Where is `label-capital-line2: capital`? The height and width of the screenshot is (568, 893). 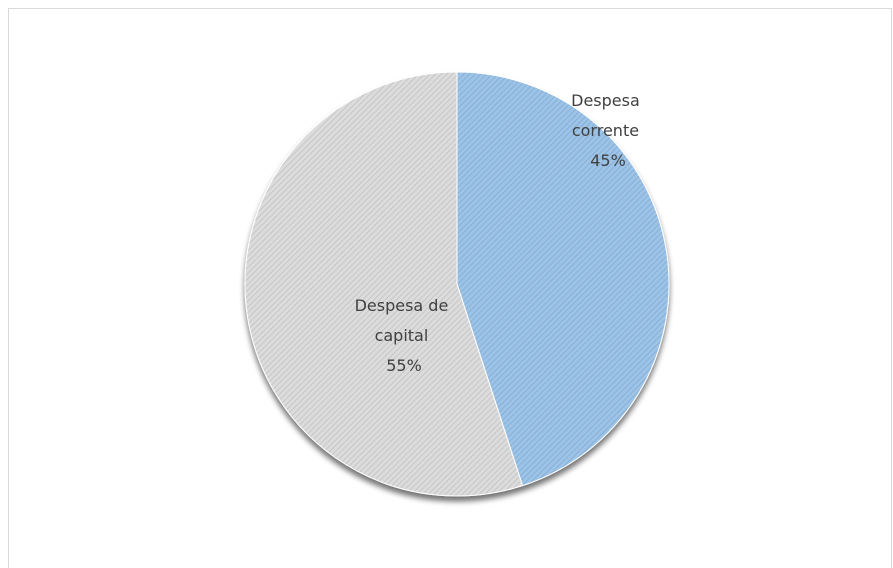
label-capital-line2: capital is located at coordinates (402, 335).